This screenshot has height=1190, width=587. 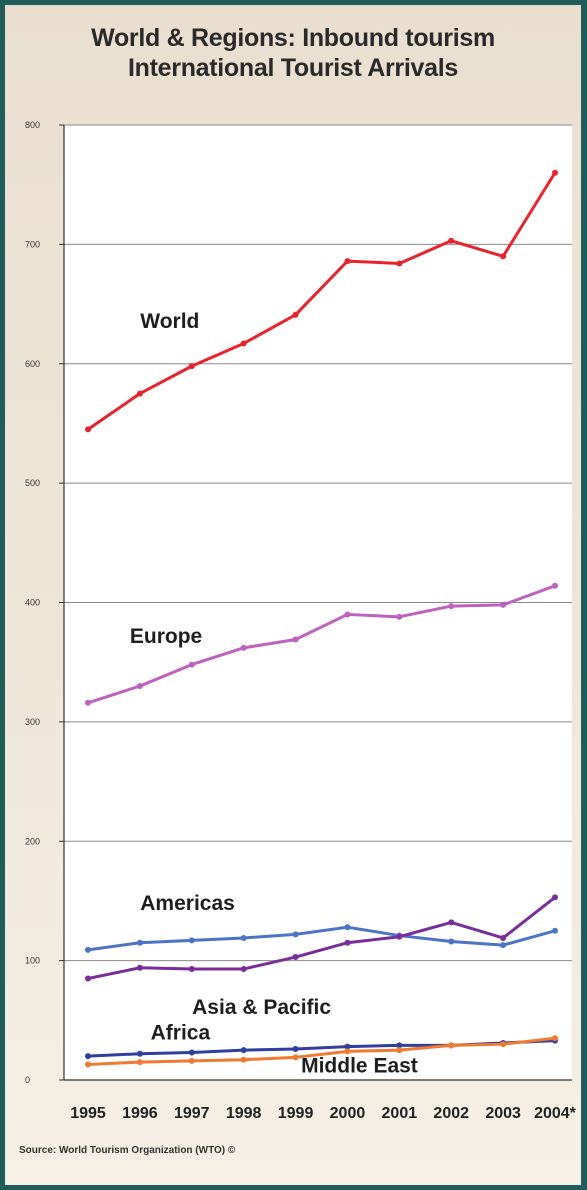 I want to click on y-tick-label: 800, so click(x=32, y=125).